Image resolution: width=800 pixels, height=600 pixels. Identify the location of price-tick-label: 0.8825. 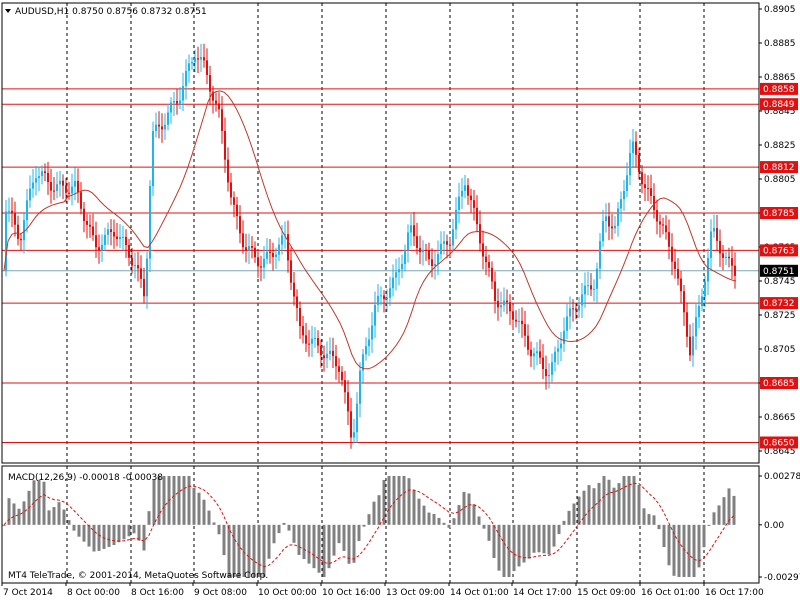
(780, 146).